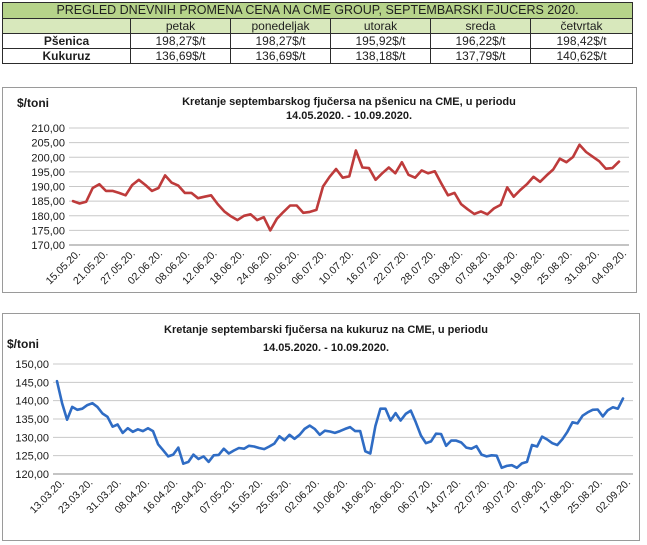 This screenshot has height=545, width=647. Describe the element at coordinates (48, 231) in the screenshot. I see `wheat-y-tick-label: 175,00` at that location.